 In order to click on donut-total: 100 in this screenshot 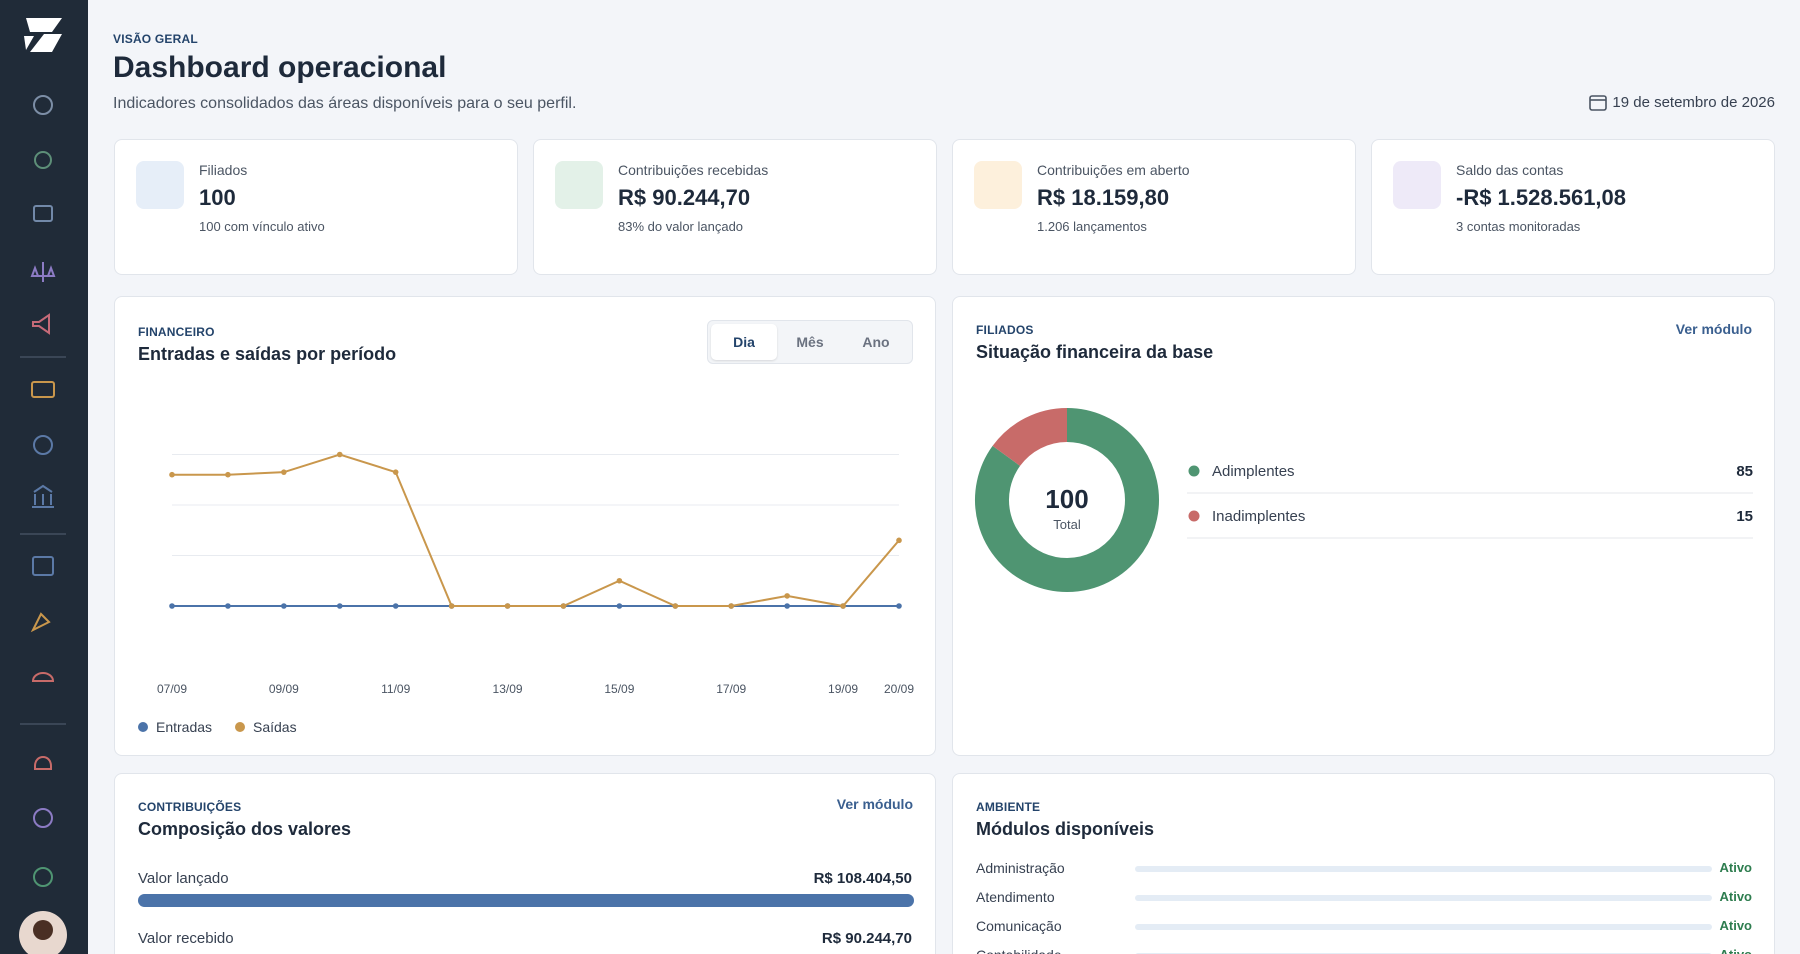, I will do `click(1066, 499)`.